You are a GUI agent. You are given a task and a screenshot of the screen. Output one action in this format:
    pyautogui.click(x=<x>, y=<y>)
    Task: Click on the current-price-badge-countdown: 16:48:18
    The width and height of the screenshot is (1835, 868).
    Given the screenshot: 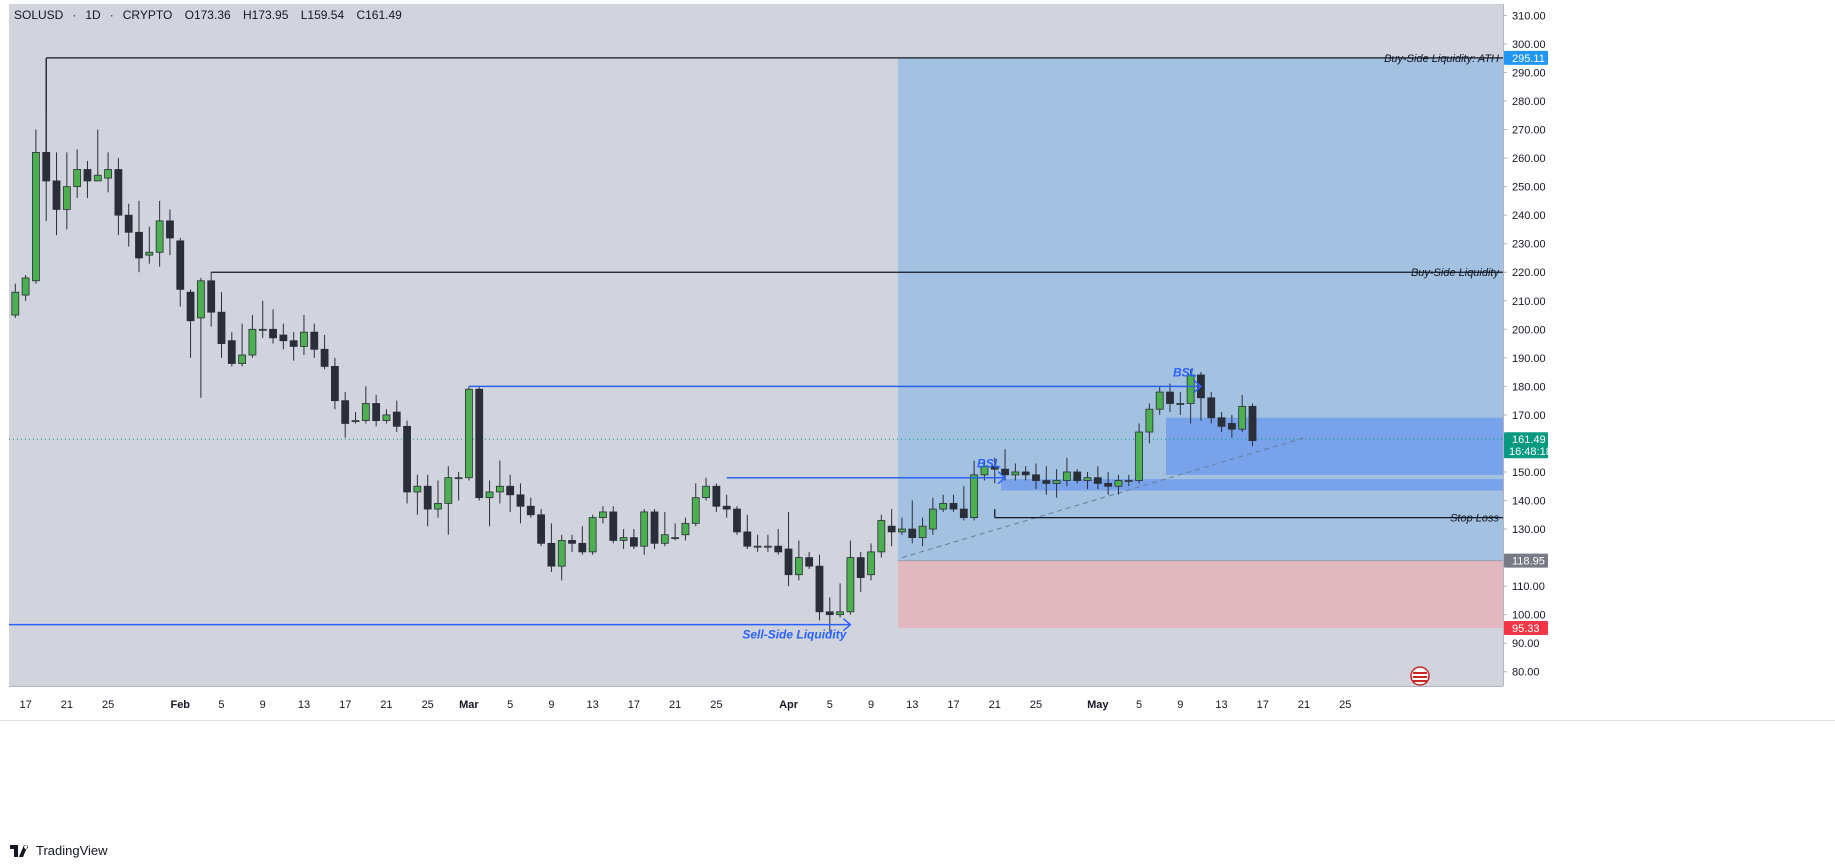 What is the action you would take?
    pyautogui.click(x=1530, y=452)
    